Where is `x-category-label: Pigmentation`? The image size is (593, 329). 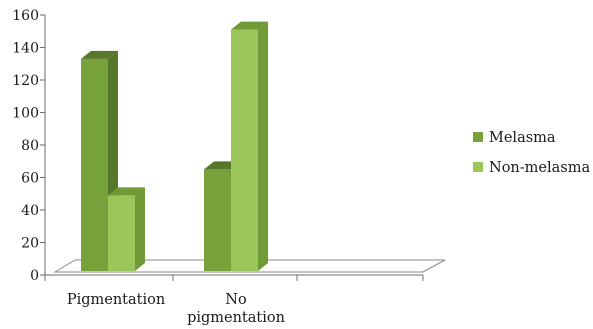 x-category-label: Pigmentation is located at coordinates (116, 300).